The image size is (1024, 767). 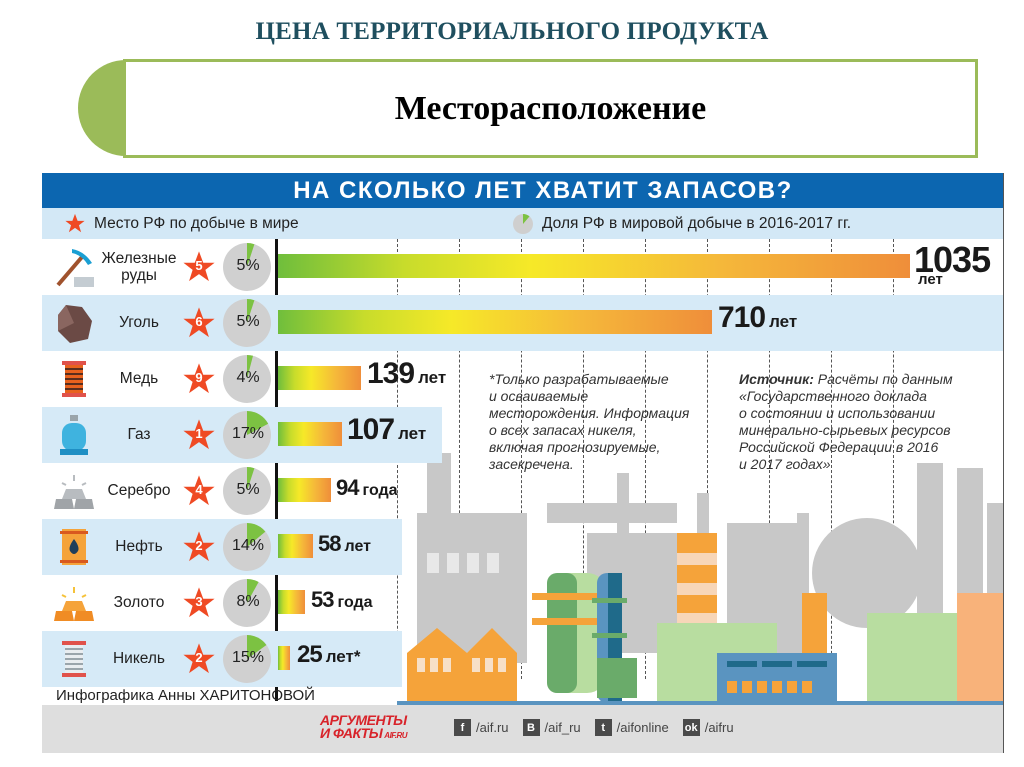 What do you see at coordinates (74, 604) in the screenshot?
I see `gold-bars-icon` at bounding box center [74, 604].